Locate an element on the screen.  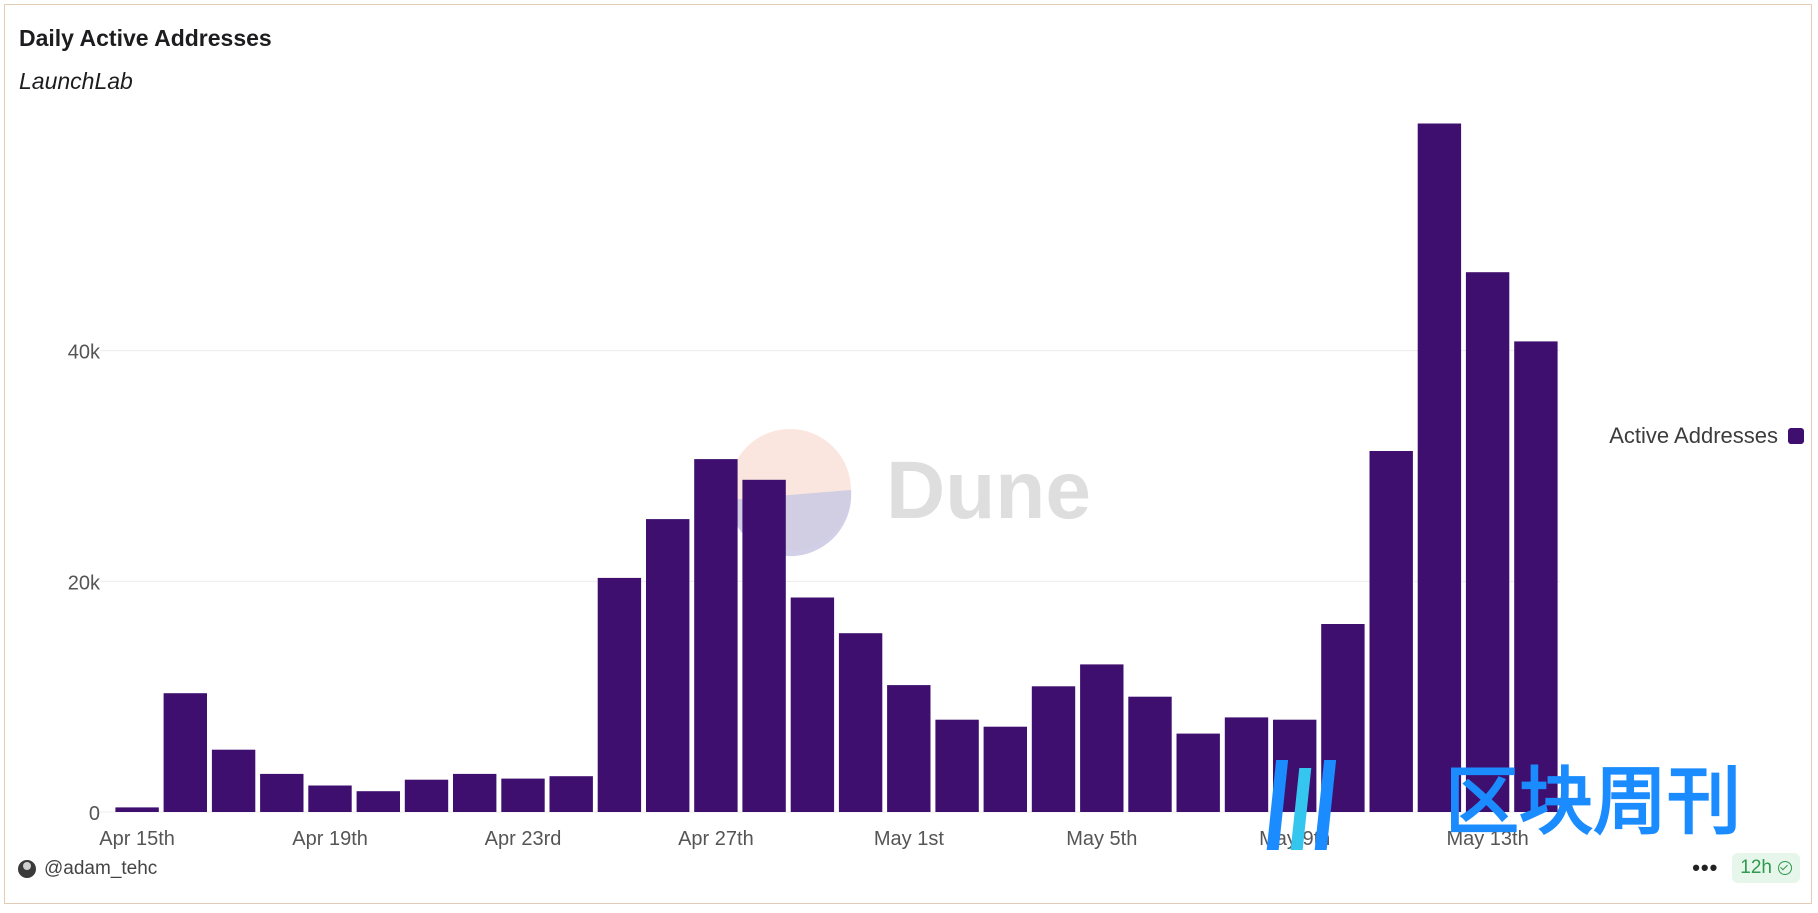
legend: Active Addresses is located at coordinates (1706, 436).